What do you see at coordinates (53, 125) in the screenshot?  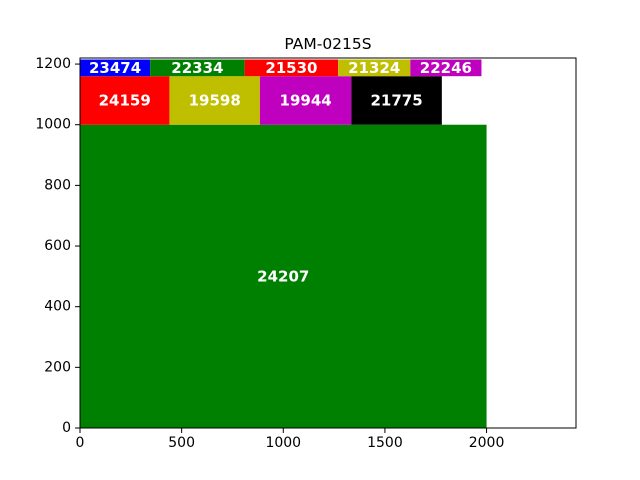 I see `y-tick-label-1000: 1000` at bounding box center [53, 125].